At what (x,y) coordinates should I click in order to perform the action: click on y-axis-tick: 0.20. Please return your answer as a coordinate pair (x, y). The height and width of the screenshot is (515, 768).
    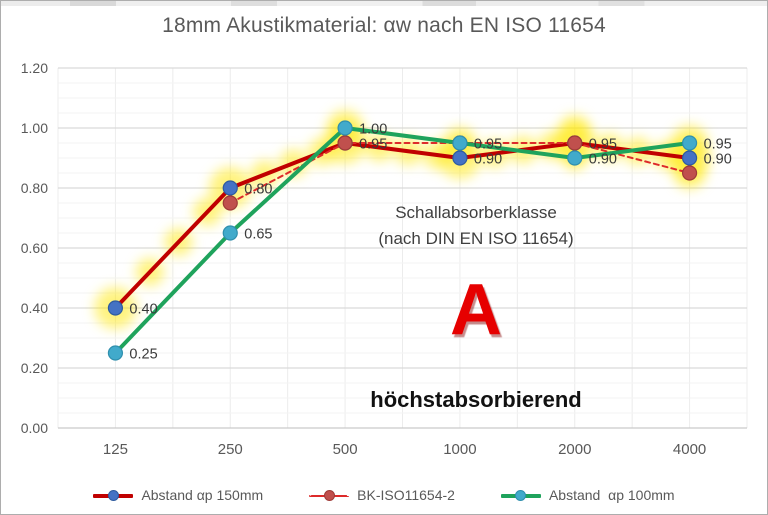
    Looking at the image, I should click on (34, 368).